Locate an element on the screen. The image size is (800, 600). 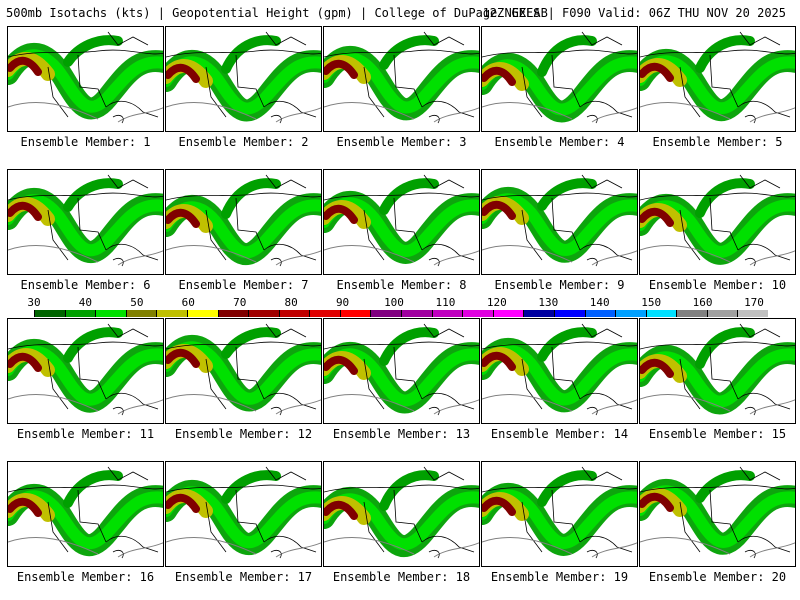
colorbar-tick-label: 90 is located at coordinates (342, 302).